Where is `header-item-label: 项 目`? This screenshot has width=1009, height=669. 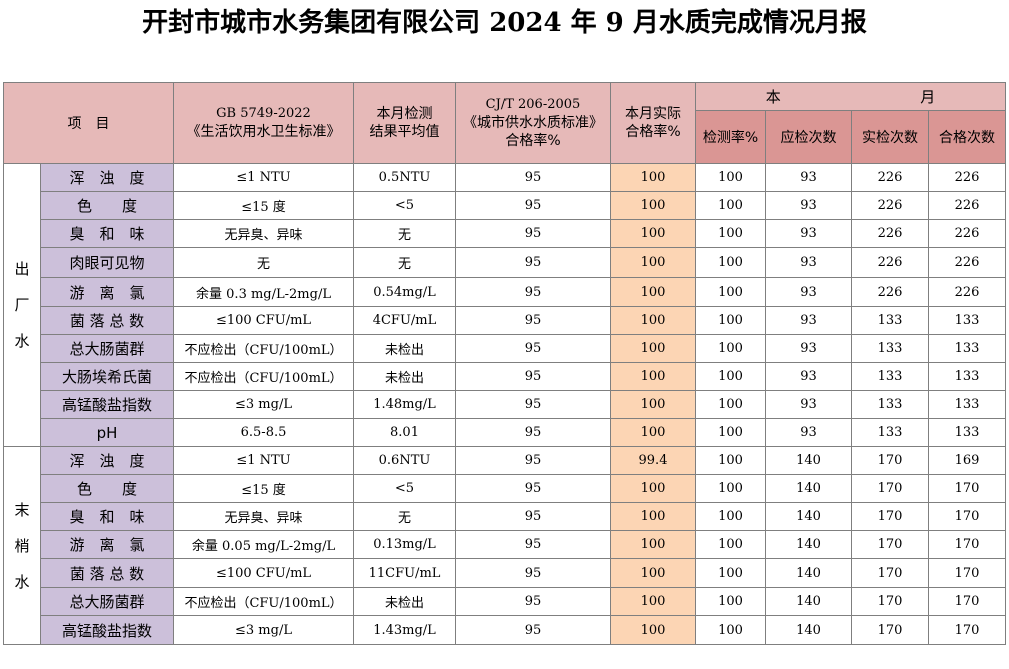
header-item-label: 项 目 is located at coordinates (88, 124).